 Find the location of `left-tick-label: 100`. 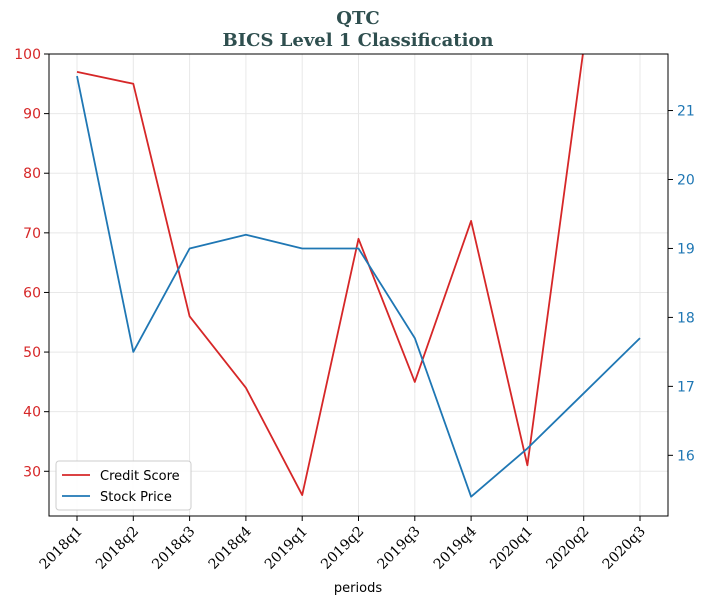

left-tick-label: 100 is located at coordinates (27, 55).